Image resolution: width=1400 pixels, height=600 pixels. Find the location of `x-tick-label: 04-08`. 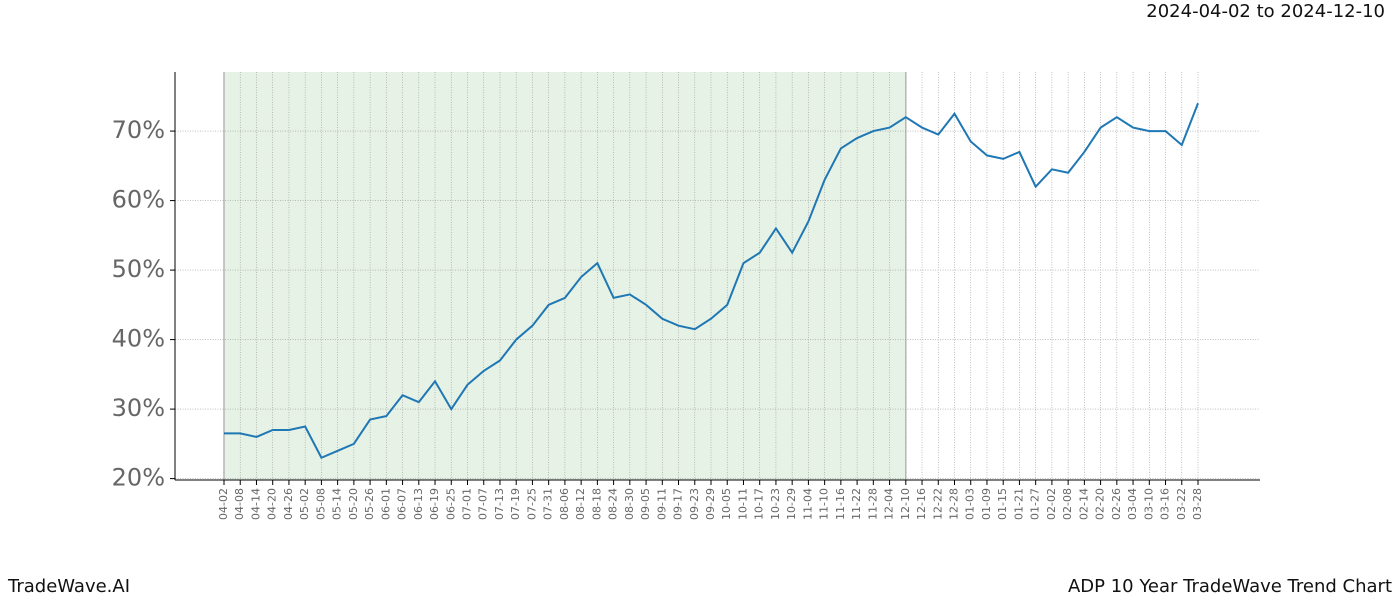

x-tick-label: 04-08 is located at coordinates (239, 504).